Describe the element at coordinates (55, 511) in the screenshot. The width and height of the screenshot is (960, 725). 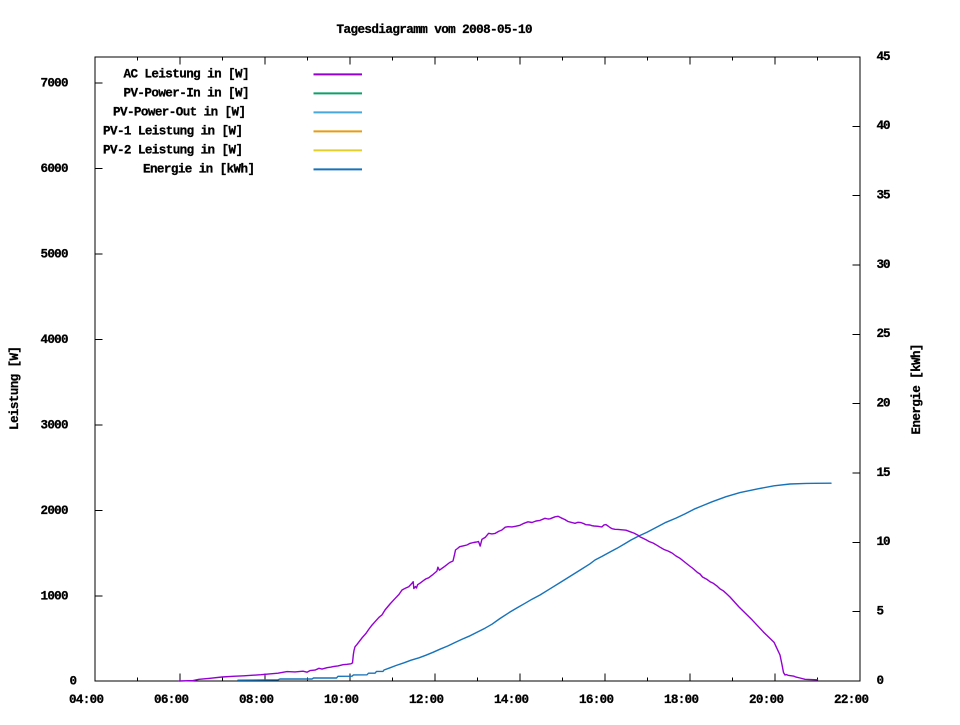
I see `svg-text: 2000` at that location.